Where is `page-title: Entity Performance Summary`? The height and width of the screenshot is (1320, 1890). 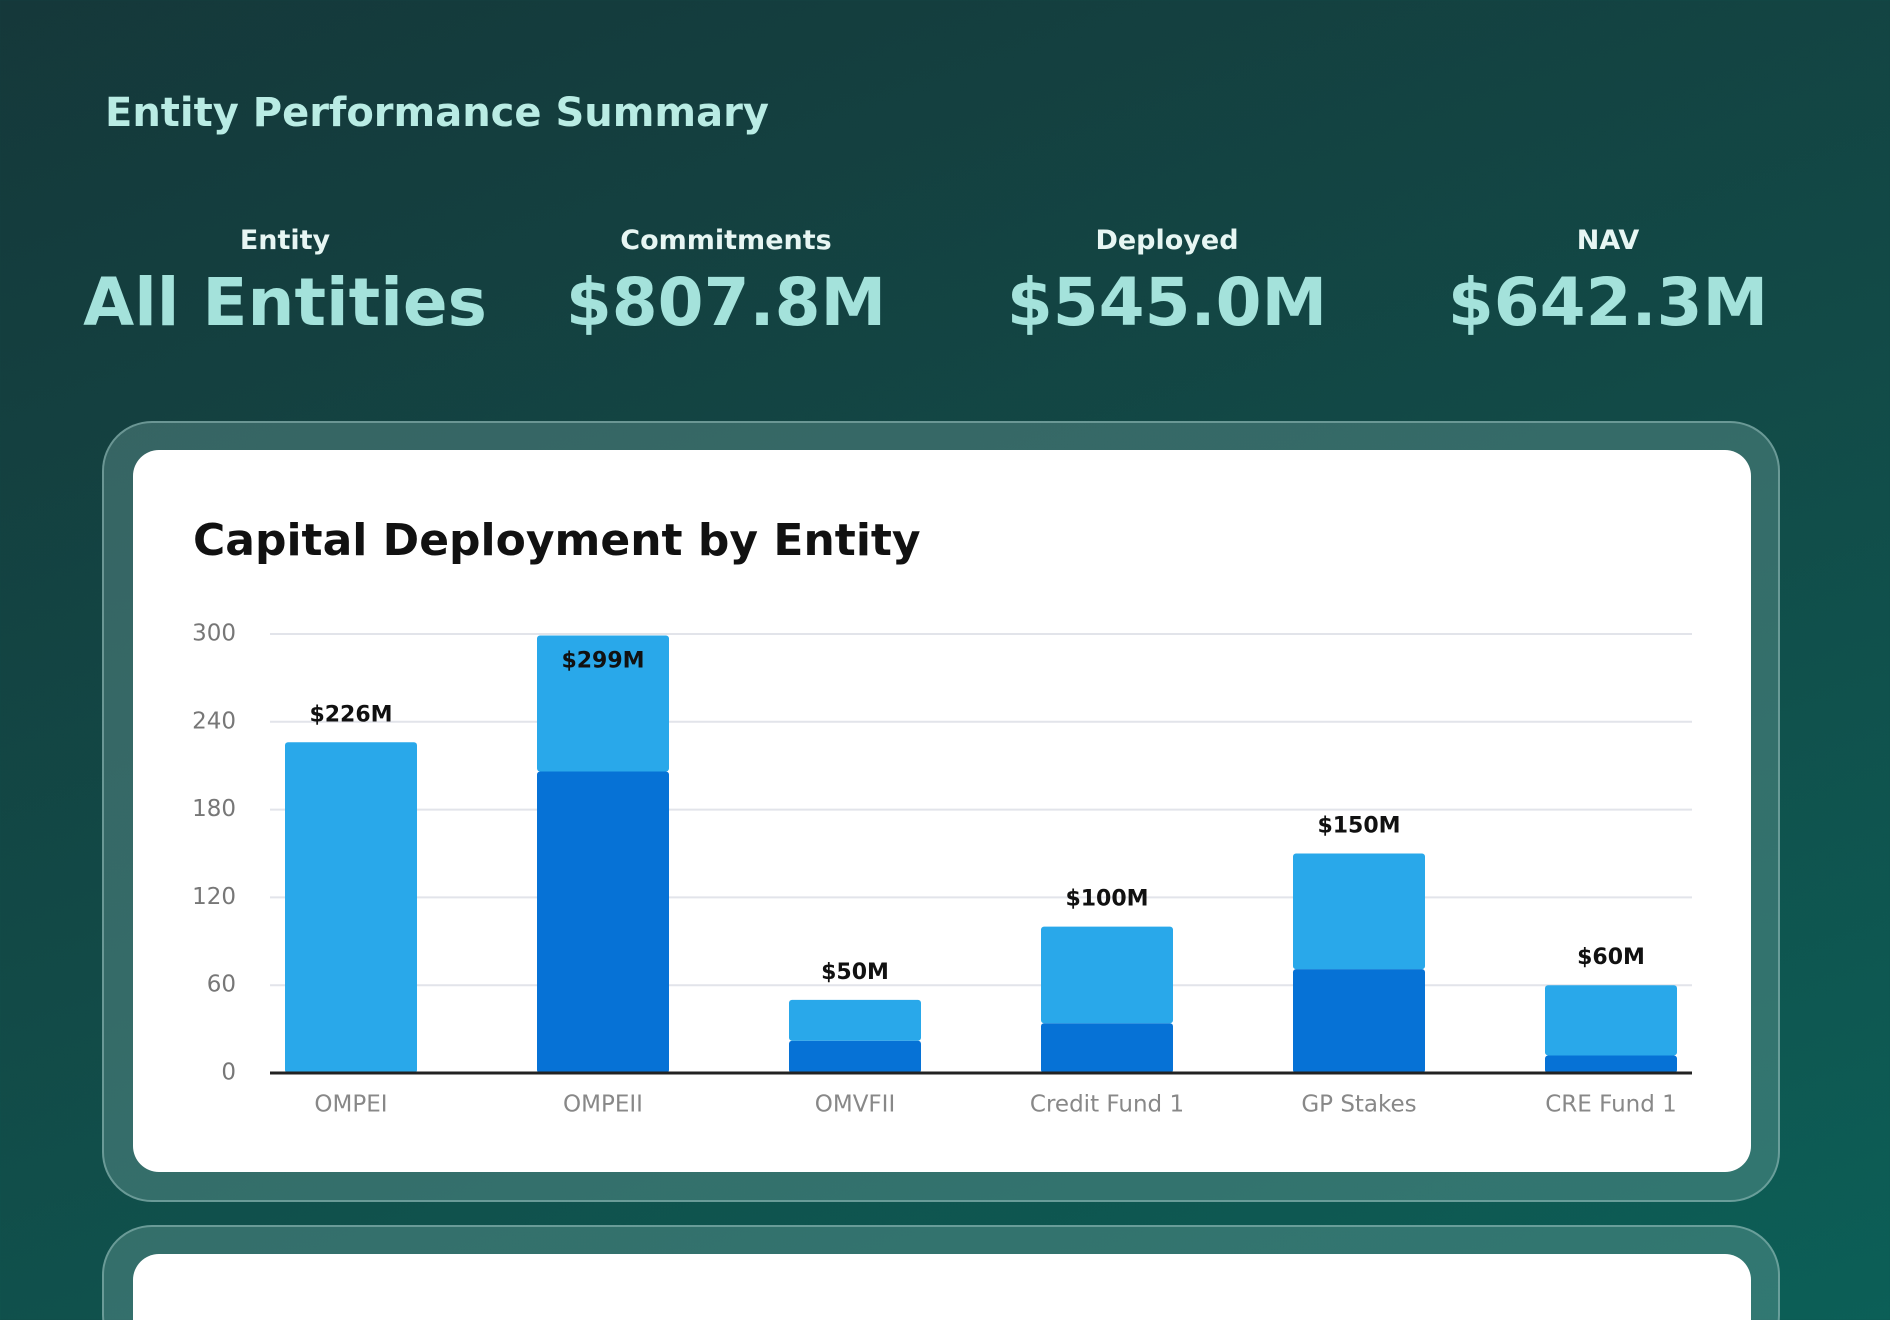
page-title: Entity Performance Summary is located at coordinates (437, 113).